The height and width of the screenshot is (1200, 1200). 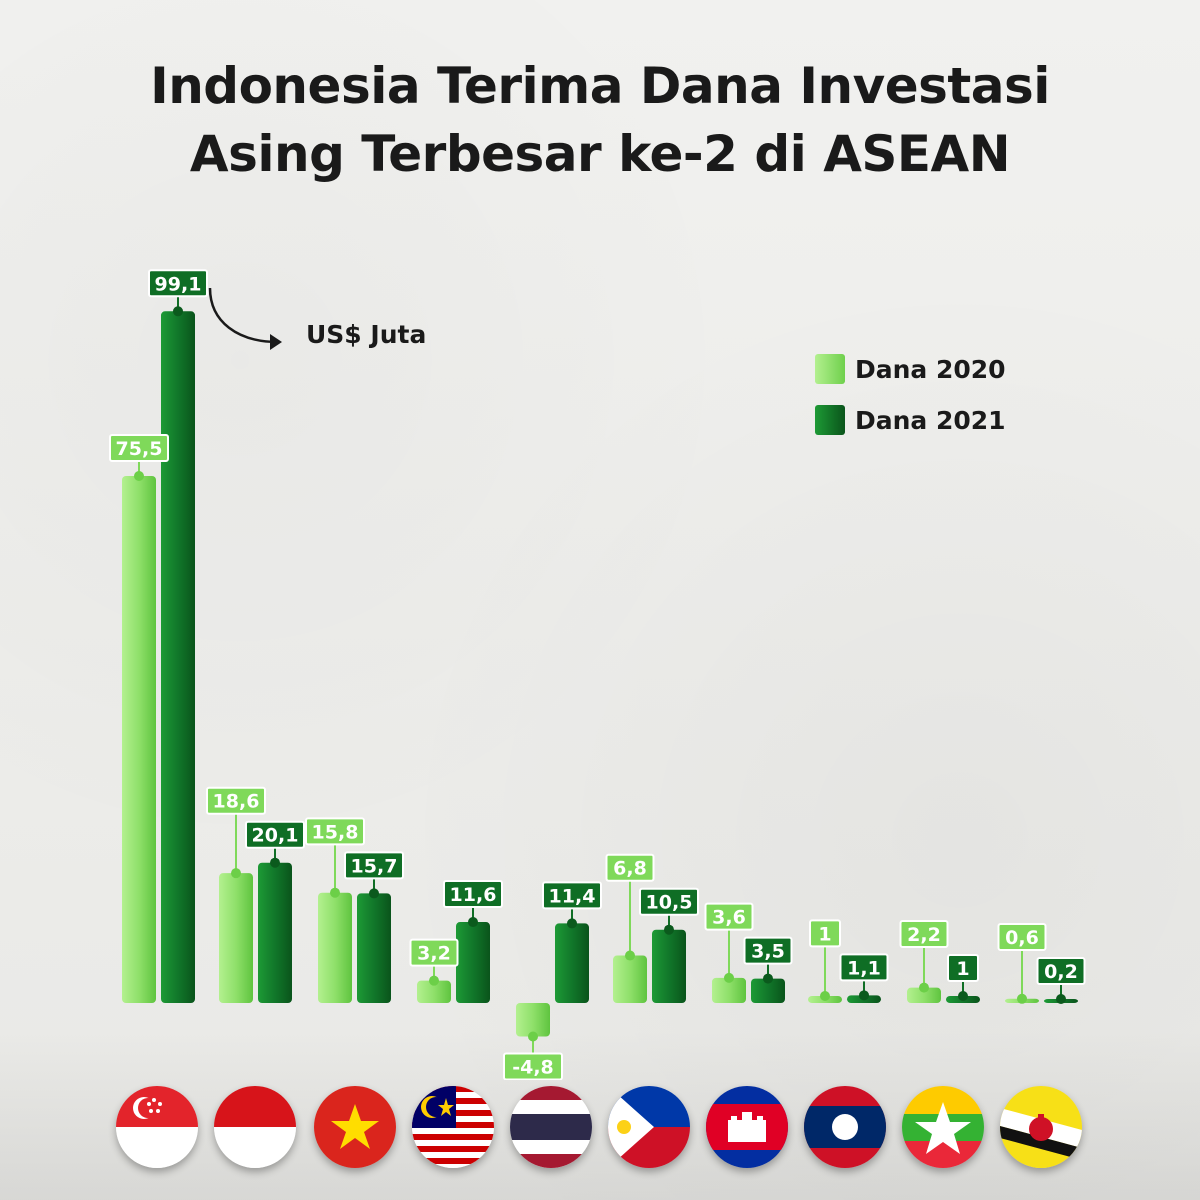 I want to click on cambodia-flag-icon, so click(x=747, y=1127).